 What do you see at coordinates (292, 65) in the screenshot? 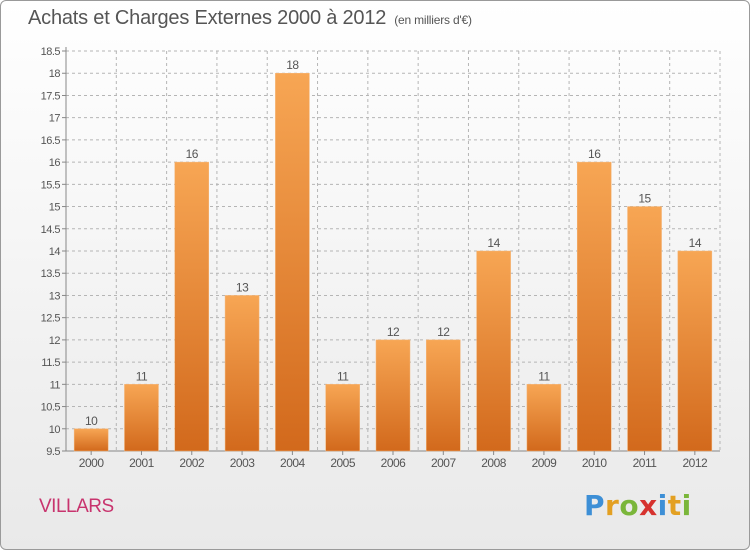
I see `data-label: 18` at bounding box center [292, 65].